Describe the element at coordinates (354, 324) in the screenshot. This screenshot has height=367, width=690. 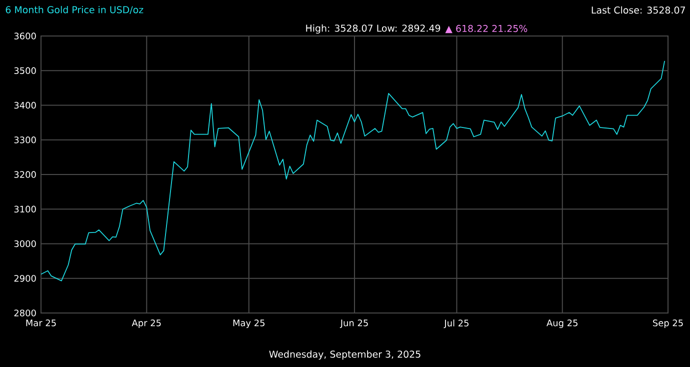
I see `x-tick-label: Jun 25` at that location.